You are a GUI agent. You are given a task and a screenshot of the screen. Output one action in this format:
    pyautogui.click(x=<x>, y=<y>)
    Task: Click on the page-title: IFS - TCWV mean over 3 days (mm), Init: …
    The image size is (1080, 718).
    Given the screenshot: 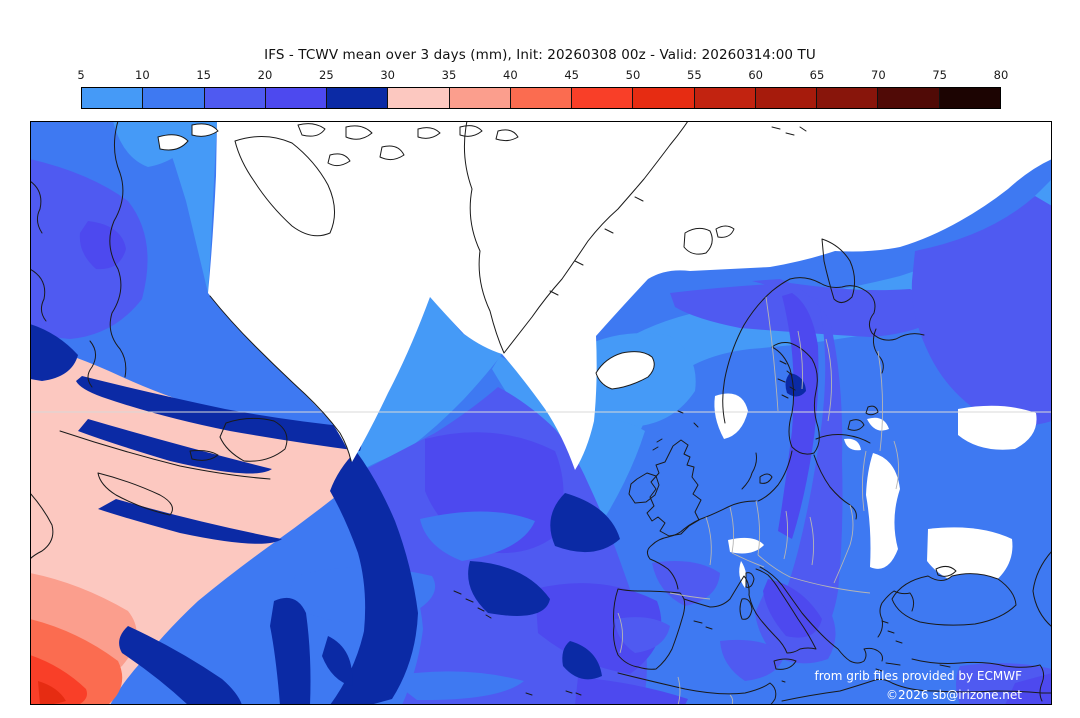 What is the action you would take?
    pyautogui.click(x=540, y=55)
    